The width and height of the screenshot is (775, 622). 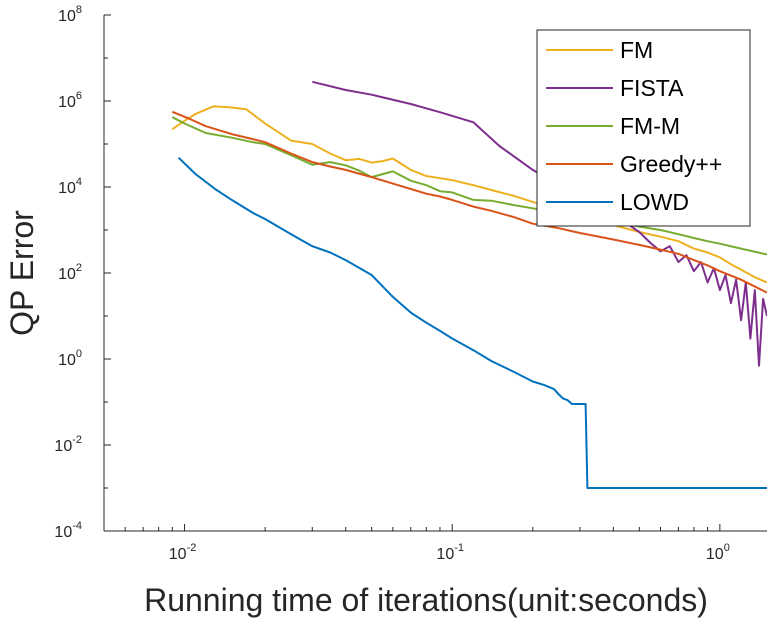 I want to click on x-axis-label: Running time of iterations(unit:seconds), so click(x=426, y=600).